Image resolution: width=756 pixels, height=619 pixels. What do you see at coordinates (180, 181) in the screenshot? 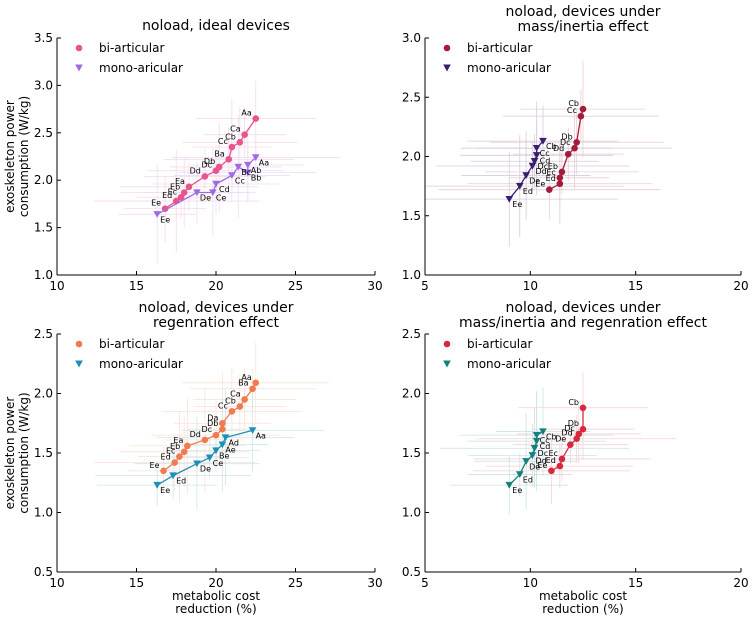
I see `point-label: Ea` at bounding box center [180, 181].